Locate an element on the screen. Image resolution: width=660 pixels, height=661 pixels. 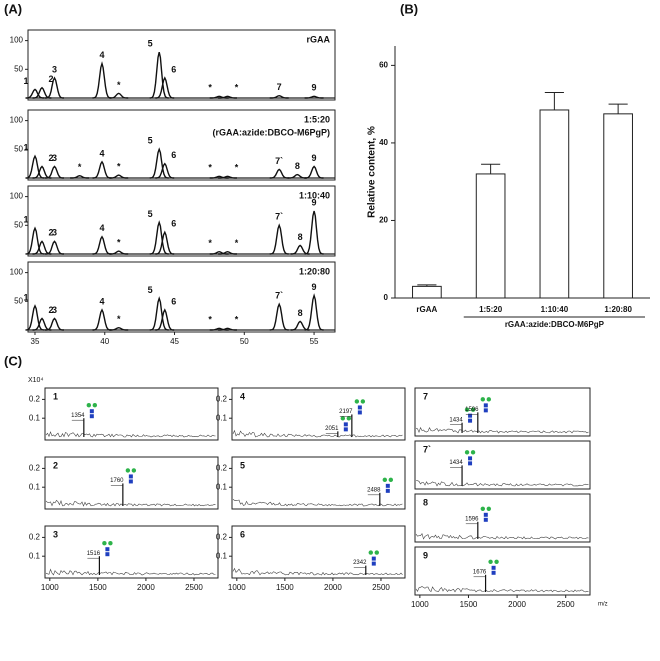
spectrum-label: 8 is located at coordinates (425, 502).